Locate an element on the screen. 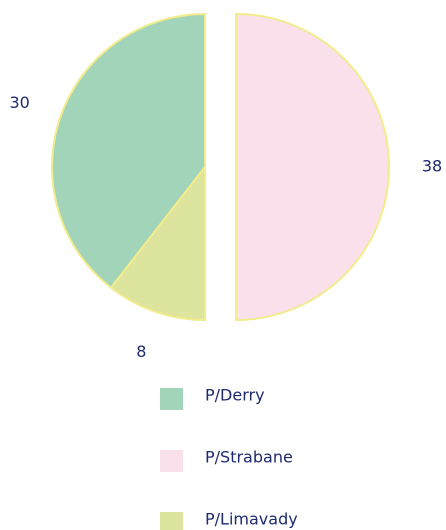 This screenshot has width=446, height=530. data-label: 30 is located at coordinates (19, 102).